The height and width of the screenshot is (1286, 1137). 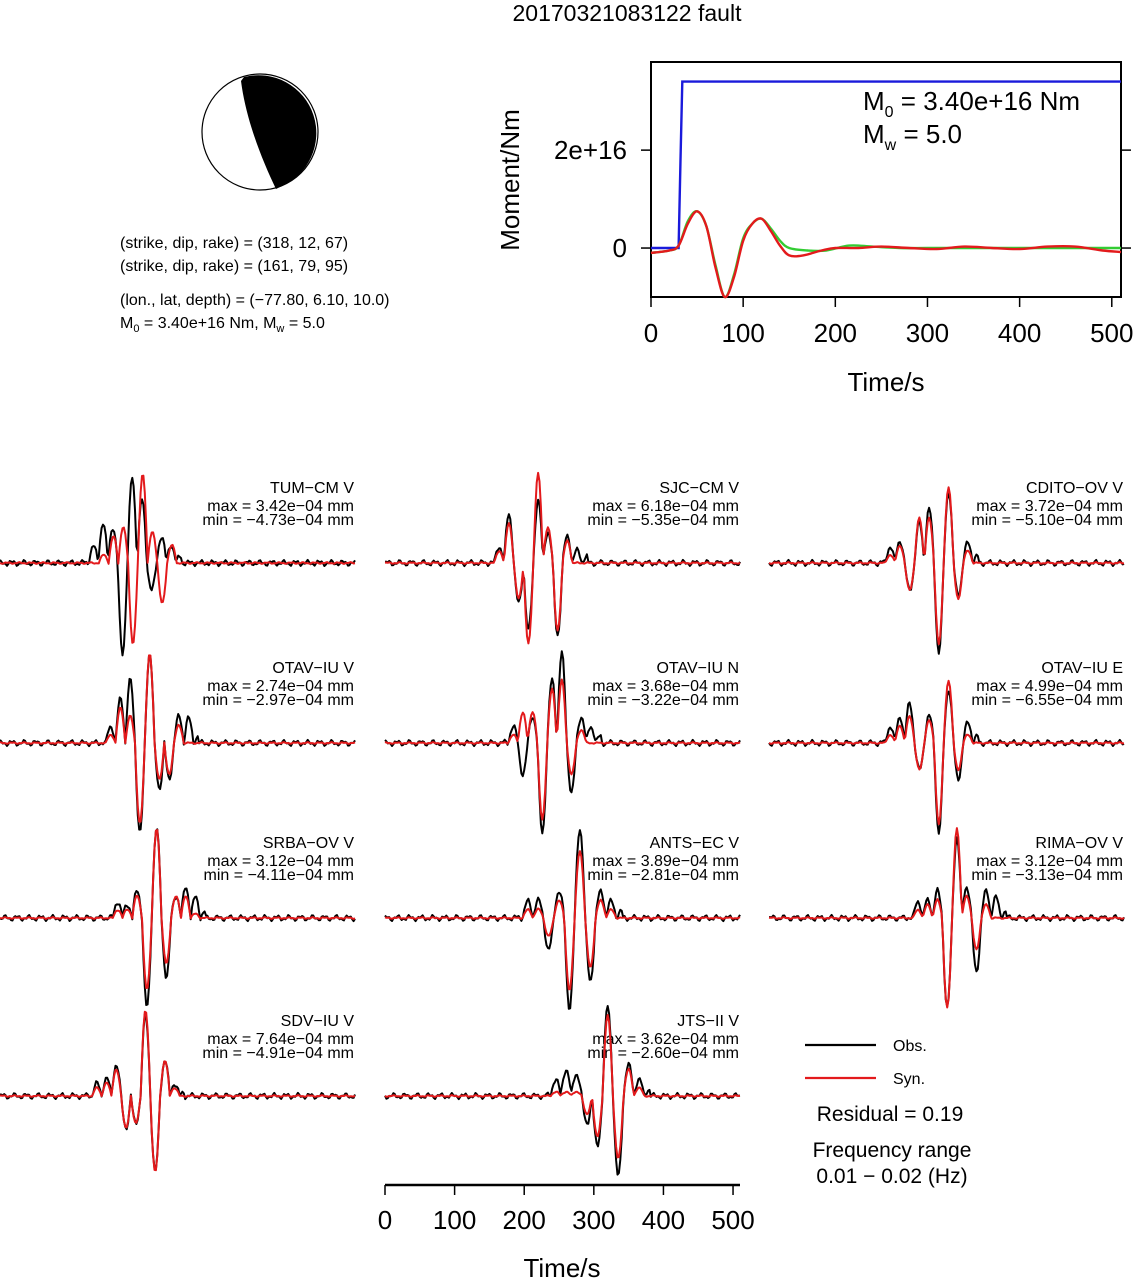 What do you see at coordinates (566, 1233) in the screenshot?
I see `waveform-time-axis: Time/s 0 100 200 300 400 500` at bounding box center [566, 1233].